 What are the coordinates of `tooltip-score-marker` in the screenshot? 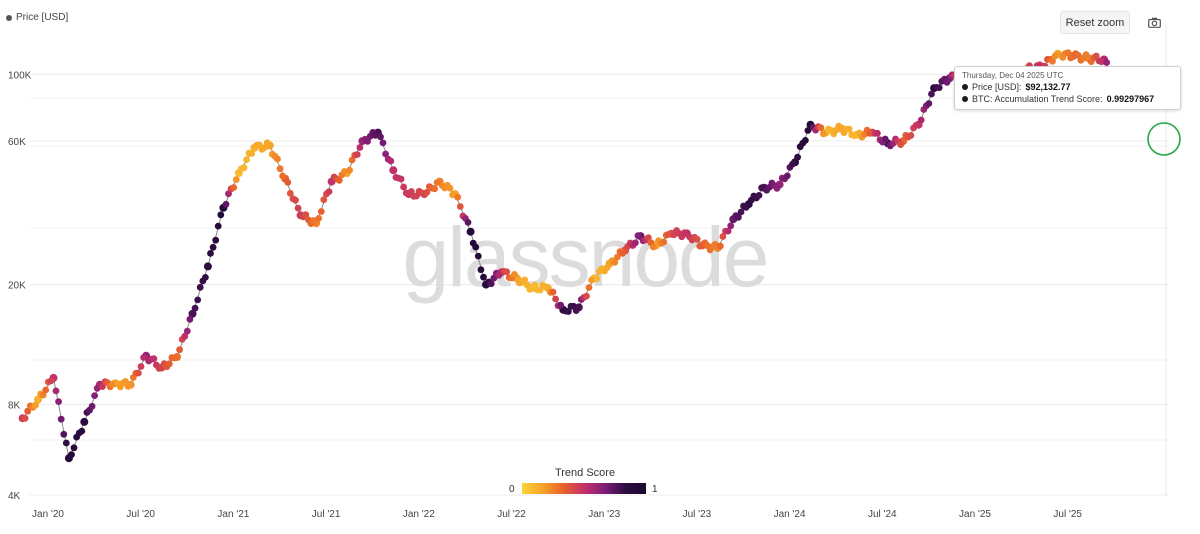 It's located at (965, 99).